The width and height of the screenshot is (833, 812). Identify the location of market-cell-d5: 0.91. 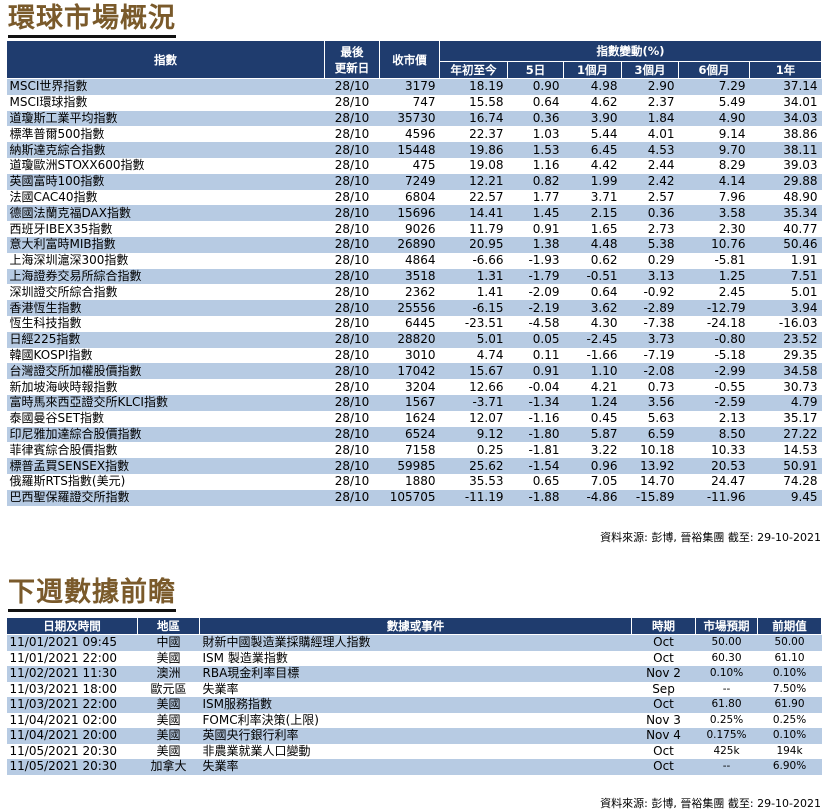
(535, 229).